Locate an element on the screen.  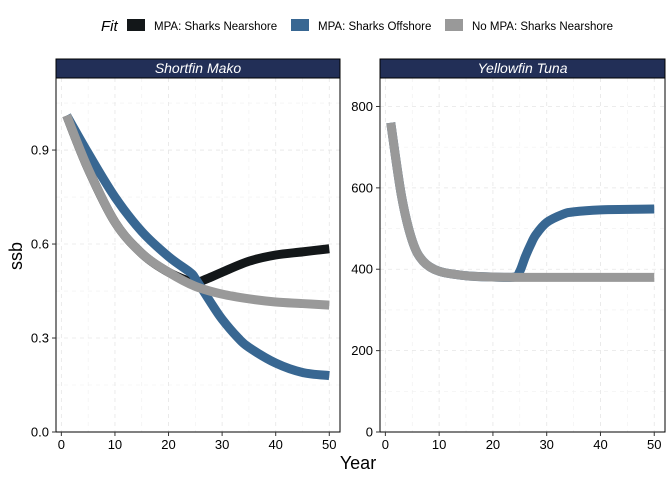
series-line-no-mpa-sharks-nearshore is located at coordinates (520, 202).